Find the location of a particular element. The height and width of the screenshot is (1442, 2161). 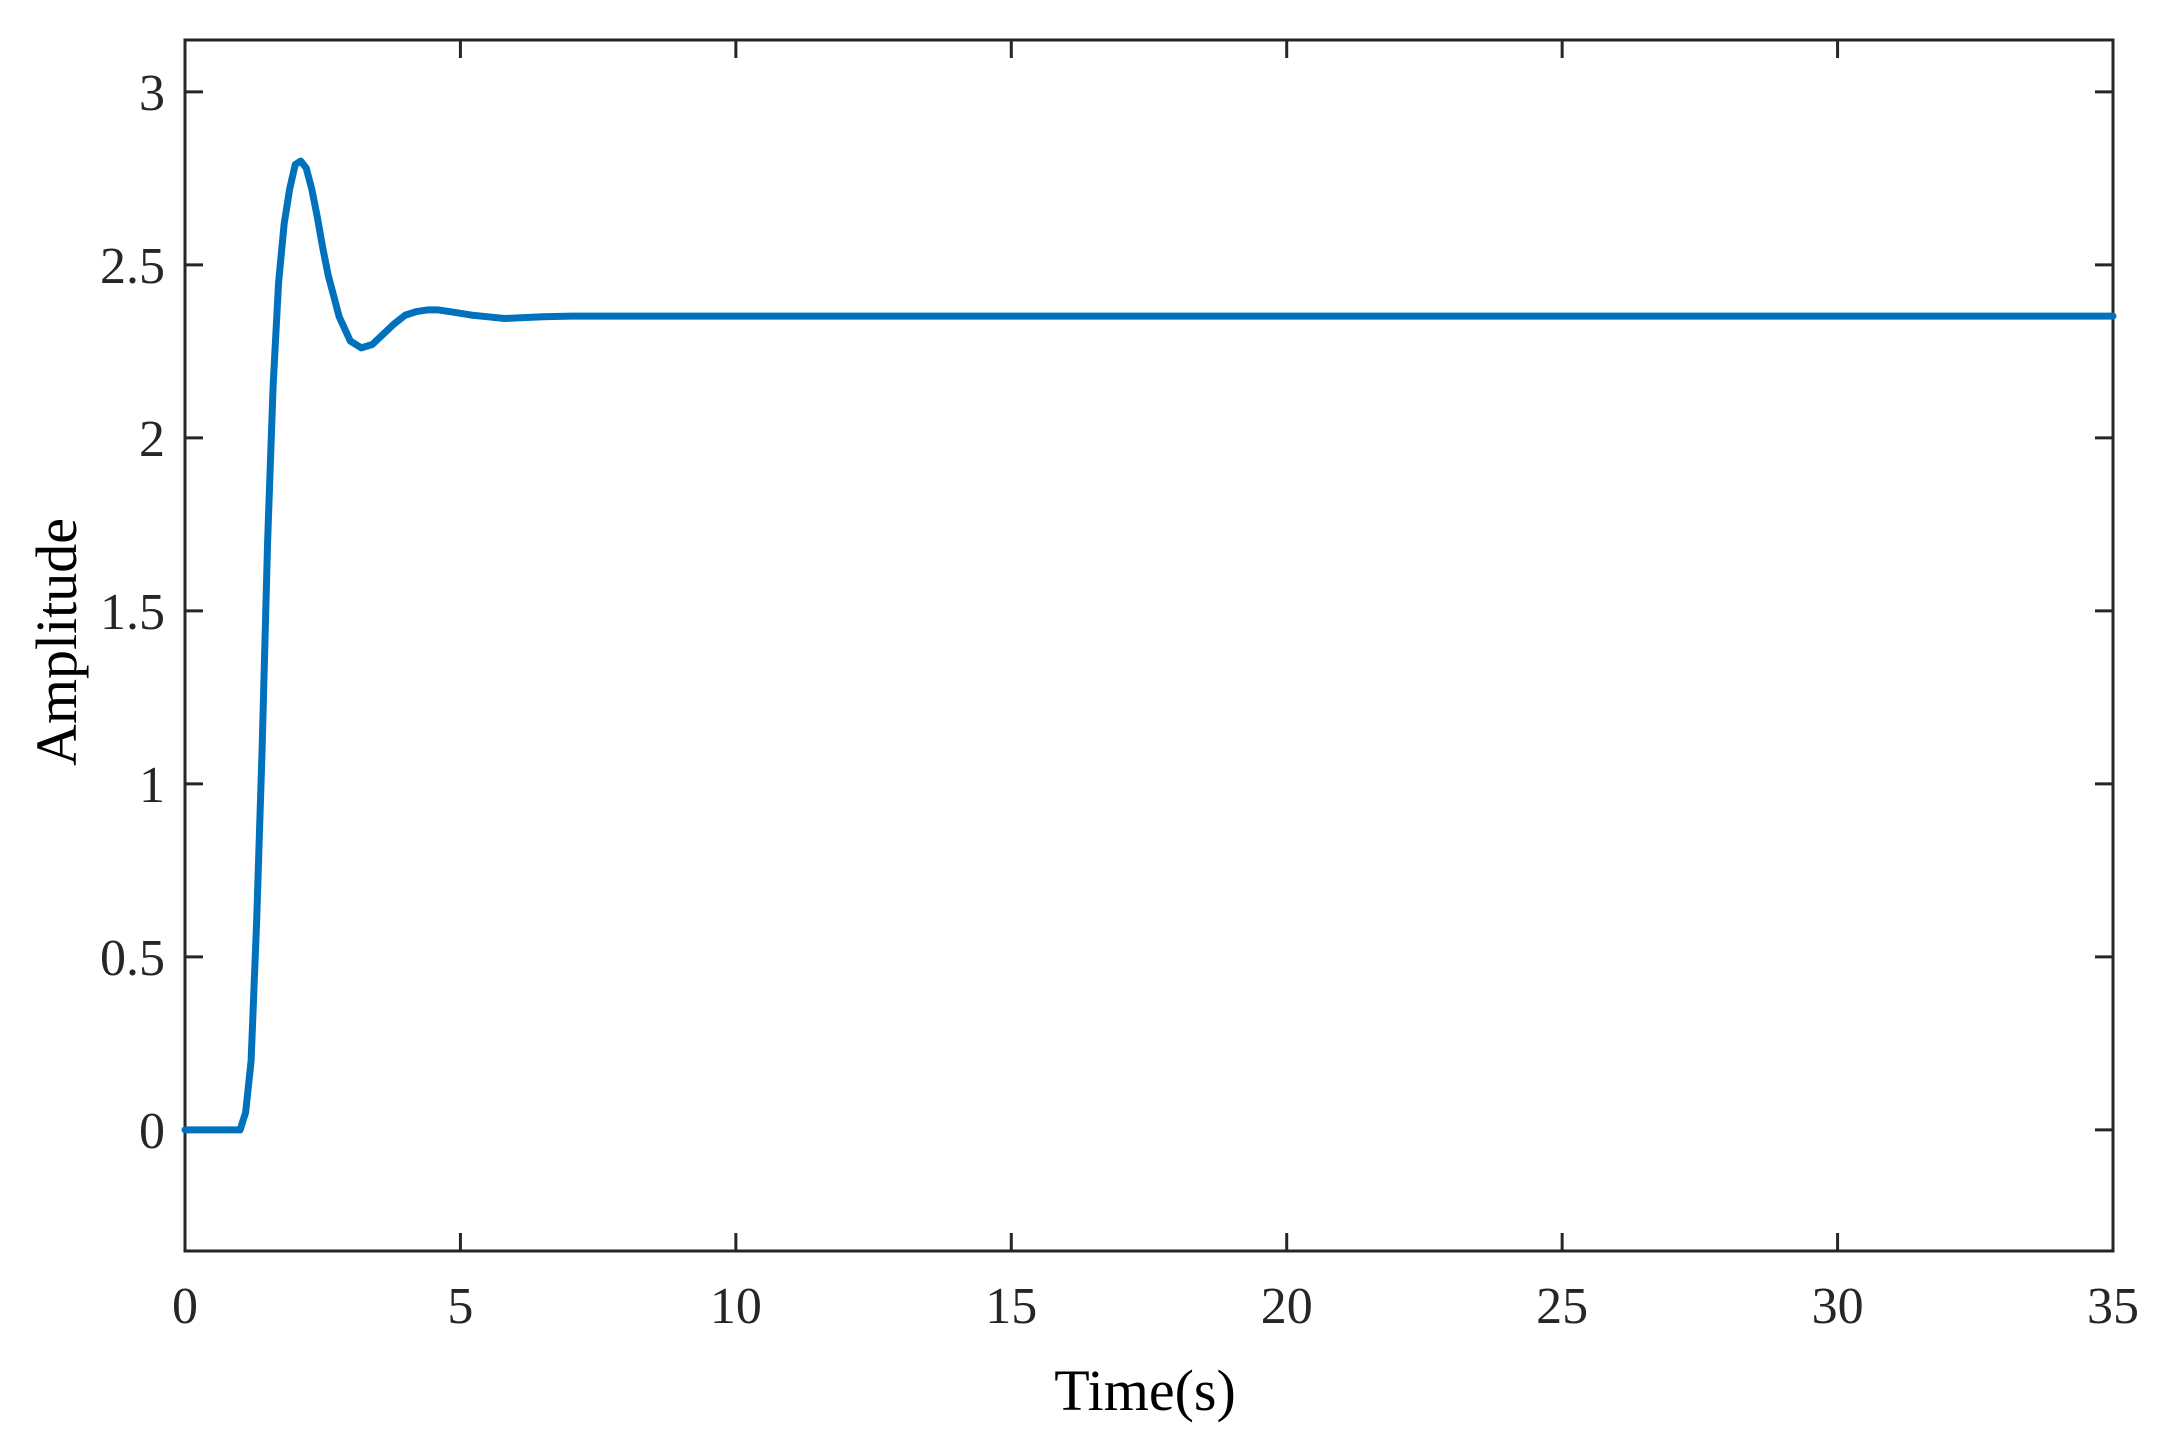

x-axis-label: Time(s) is located at coordinates (1145, 1390).